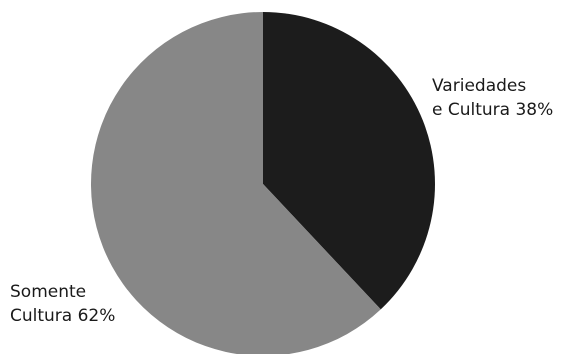 This screenshot has height=354, width=578. What do you see at coordinates (62, 316) in the screenshot?
I see `slice-label-somente-cultura-line-2: Cultura 62%` at bounding box center [62, 316].